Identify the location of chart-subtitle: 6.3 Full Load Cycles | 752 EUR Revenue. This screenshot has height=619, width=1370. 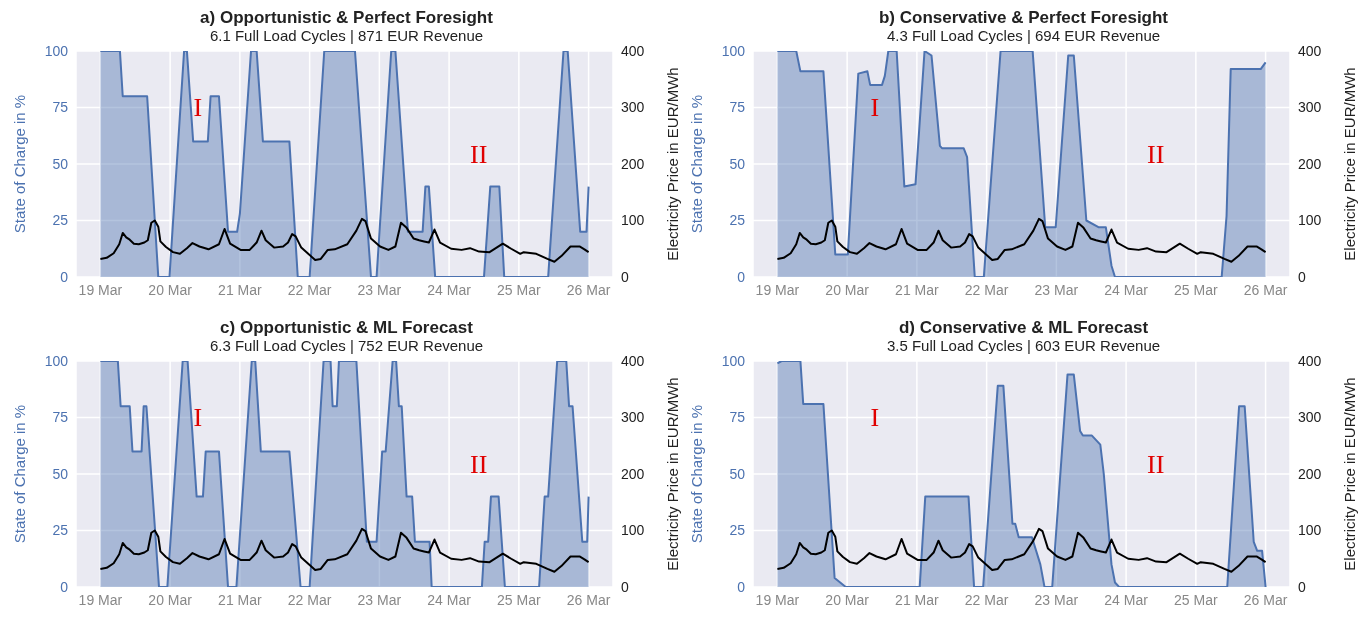
(346, 345).